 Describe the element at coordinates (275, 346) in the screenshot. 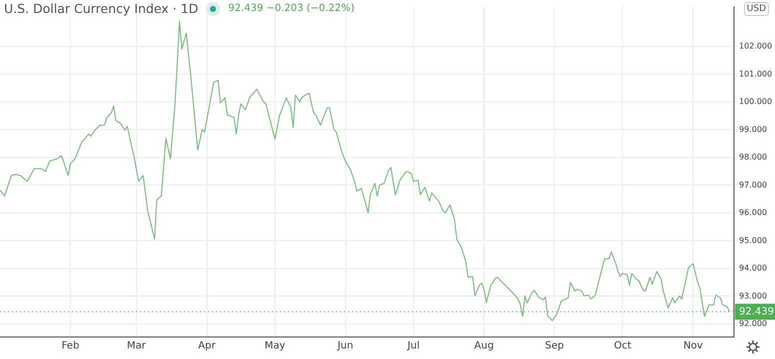

I see `x-tick-label: May` at that location.